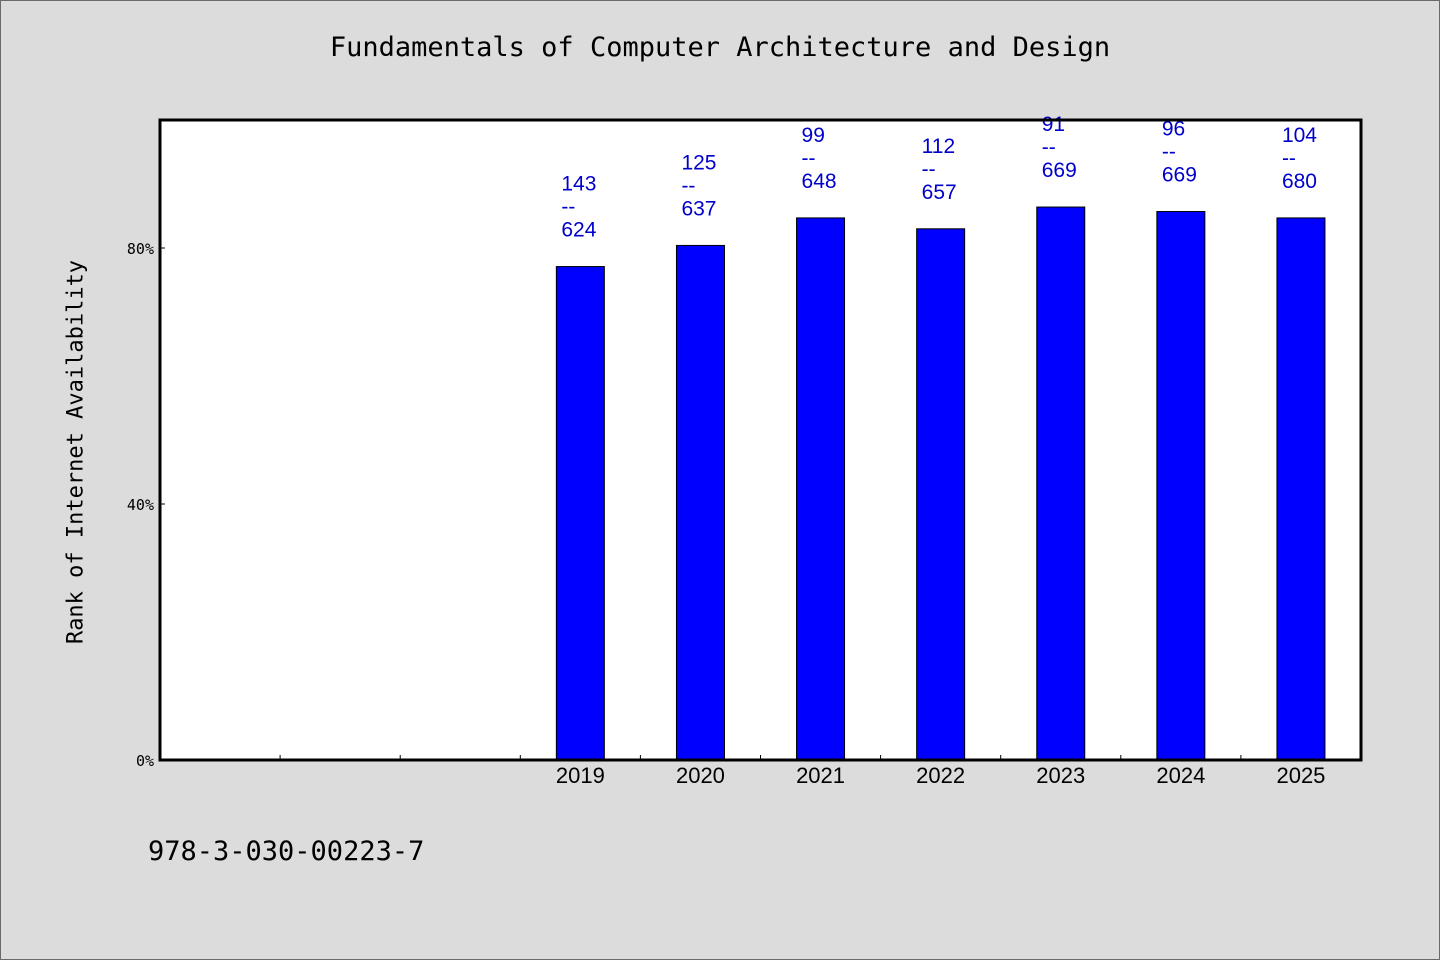 The height and width of the screenshot is (960, 1440). Describe the element at coordinates (820, 775) in the screenshot. I see `x-tick-label: 2021` at that location.